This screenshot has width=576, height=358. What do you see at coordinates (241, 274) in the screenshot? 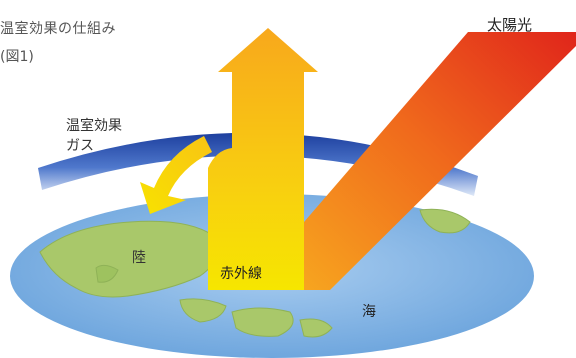
I see `infrared-label: 赤外線` at bounding box center [241, 274].